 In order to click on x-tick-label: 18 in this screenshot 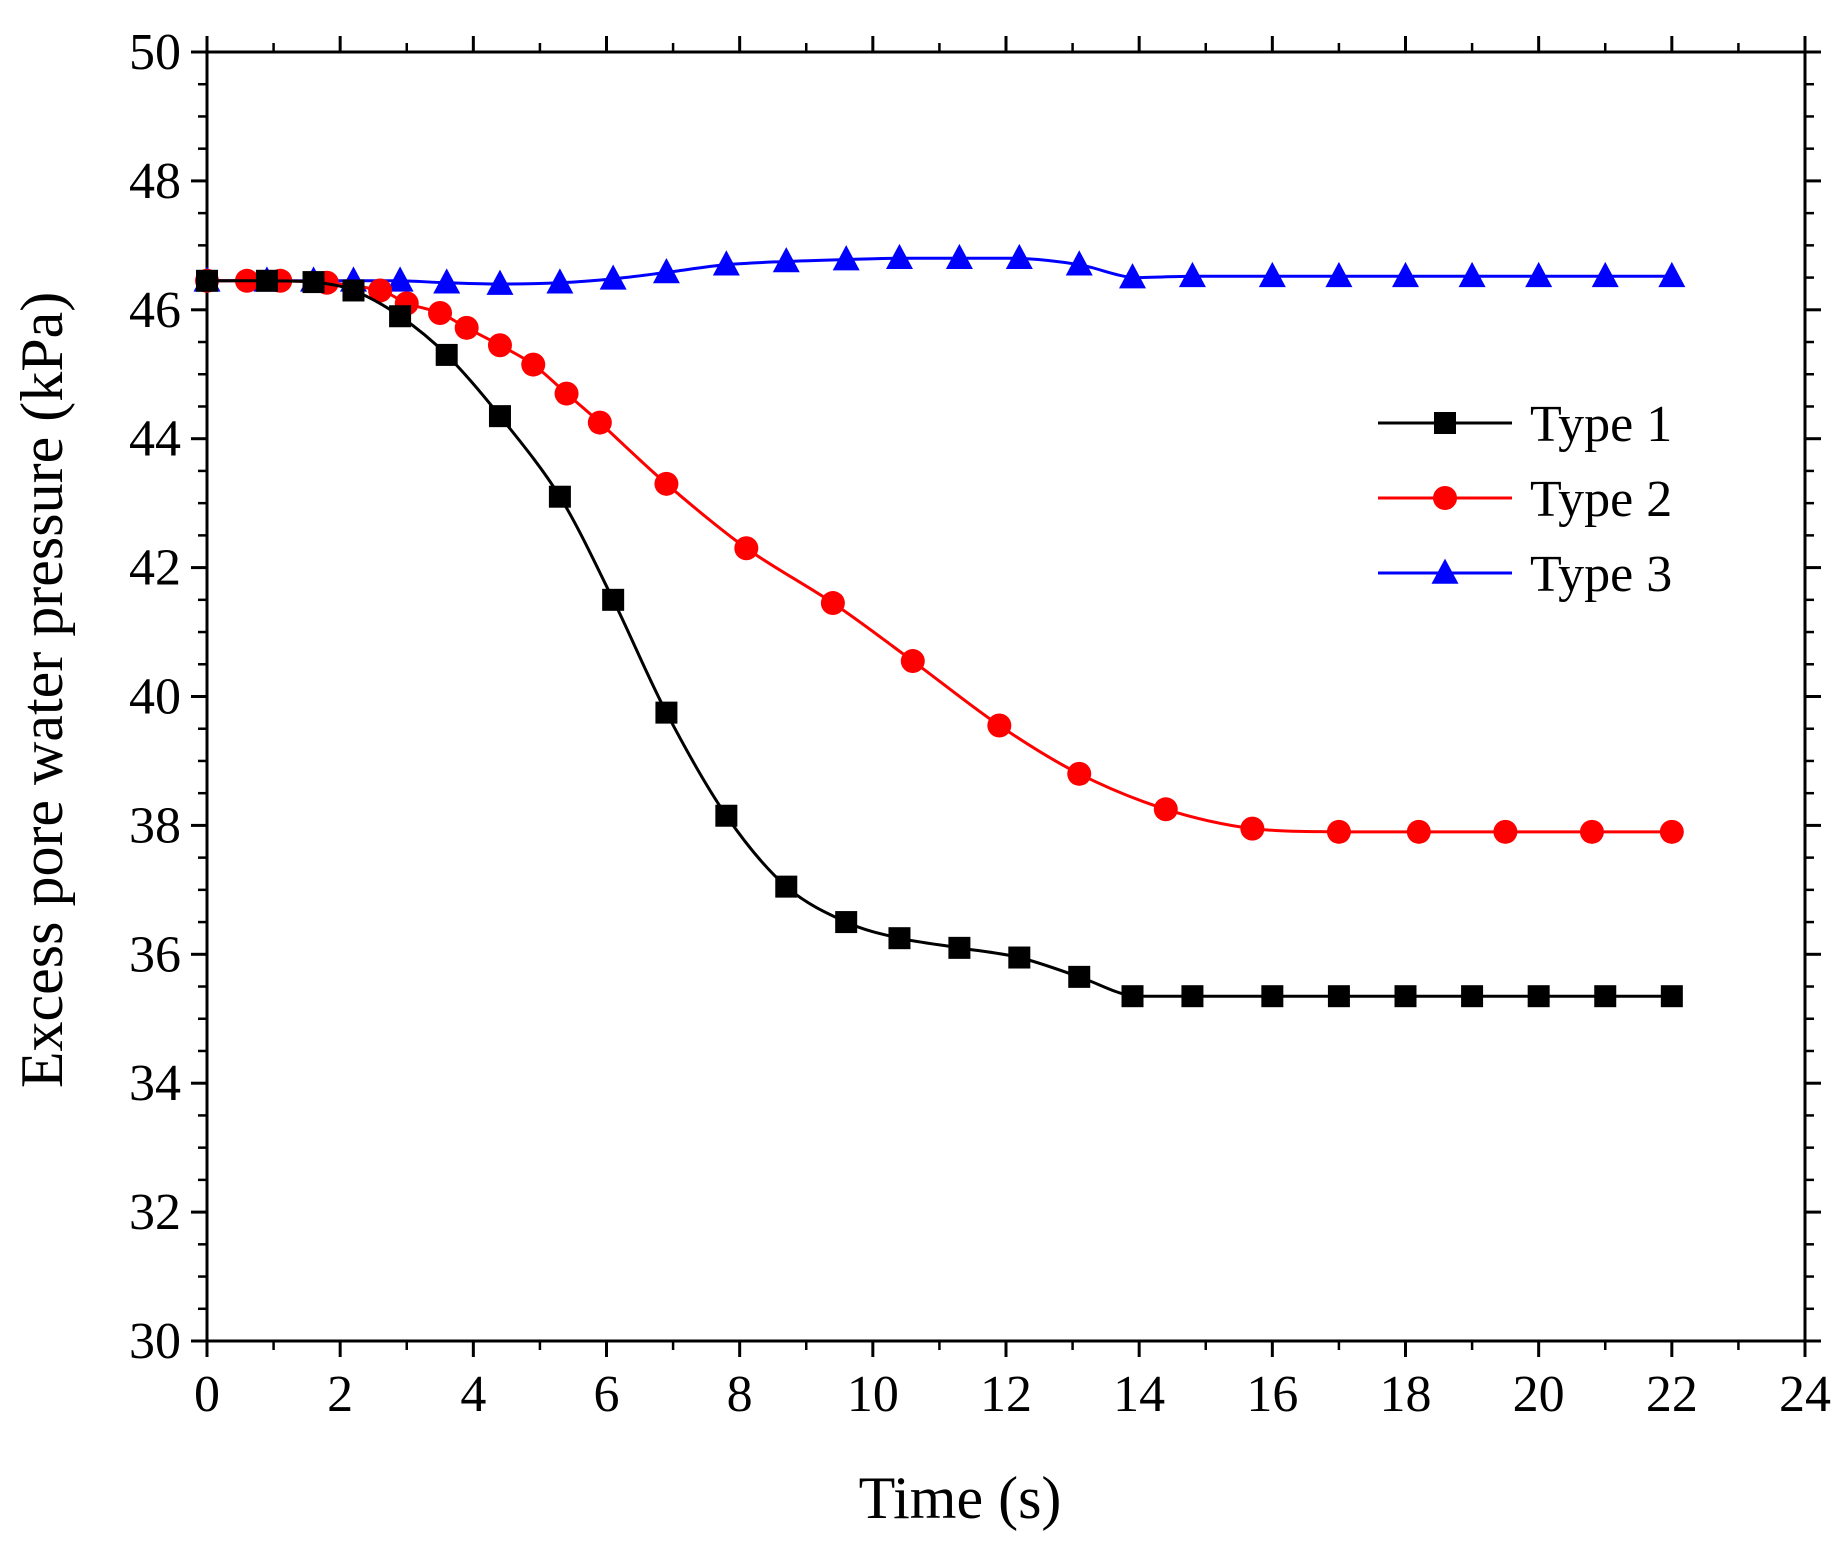, I will do `click(1406, 1394)`.